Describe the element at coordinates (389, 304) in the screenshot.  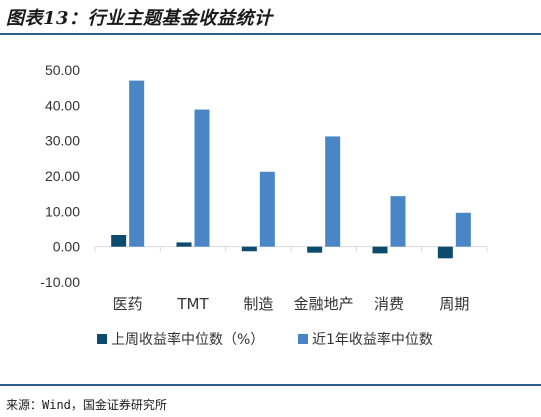
I see `x-category-label: 消费` at that location.